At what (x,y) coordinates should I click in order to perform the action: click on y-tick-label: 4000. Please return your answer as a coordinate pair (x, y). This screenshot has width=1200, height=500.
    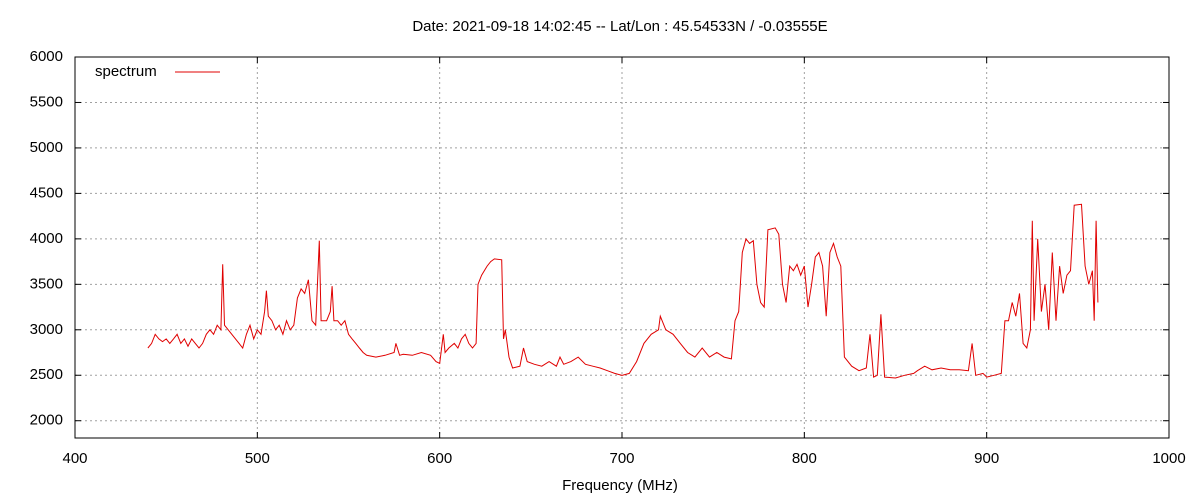
    Looking at the image, I should click on (46, 238).